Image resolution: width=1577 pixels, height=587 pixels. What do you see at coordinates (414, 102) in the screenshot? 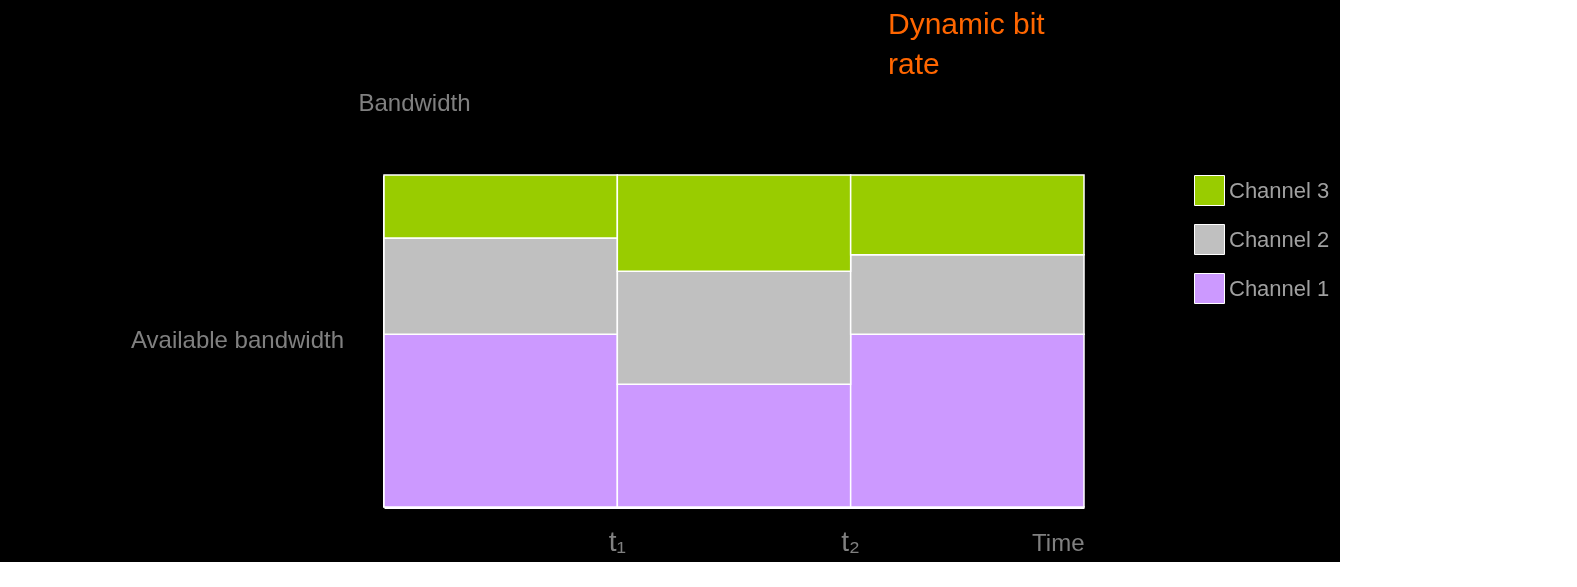
I see `y-axis-title: Bandwidth` at bounding box center [414, 102].